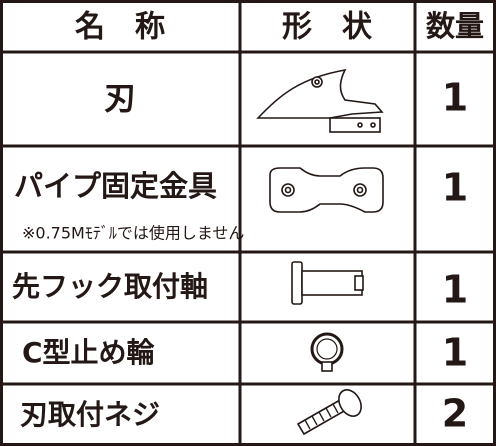 This screenshot has width=496, height=446. Describe the element at coordinates (120, 98) in the screenshot. I see `part-name: 刃` at that location.